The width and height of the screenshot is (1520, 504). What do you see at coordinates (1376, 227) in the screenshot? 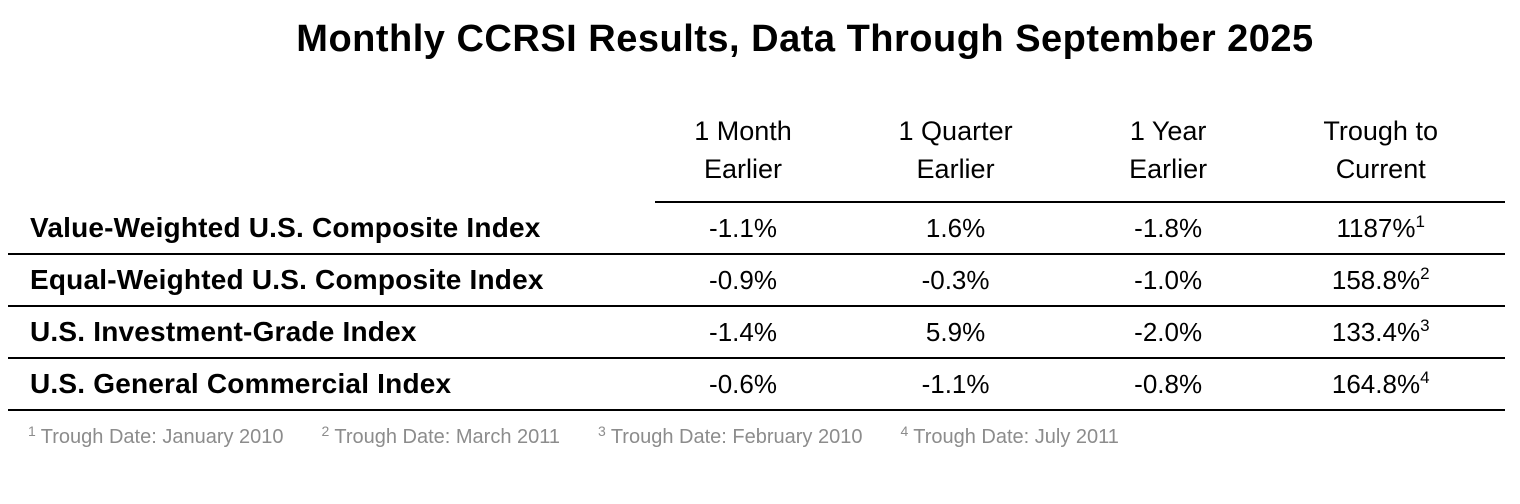
I see `trough-value: 1187%` at bounding box center [1376, 227].